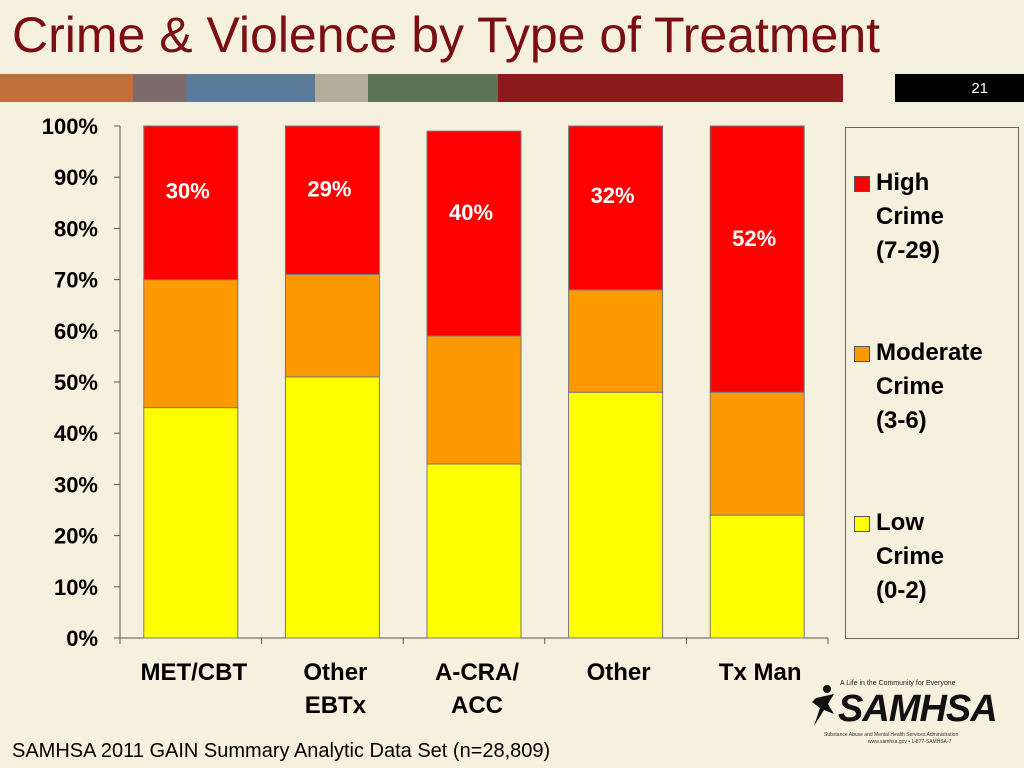 The image size is (1024, 768). What do you see at coordinates (188, 191) in the screenshot?
I see `data-label: 30%` at bounding box center [188, 191].